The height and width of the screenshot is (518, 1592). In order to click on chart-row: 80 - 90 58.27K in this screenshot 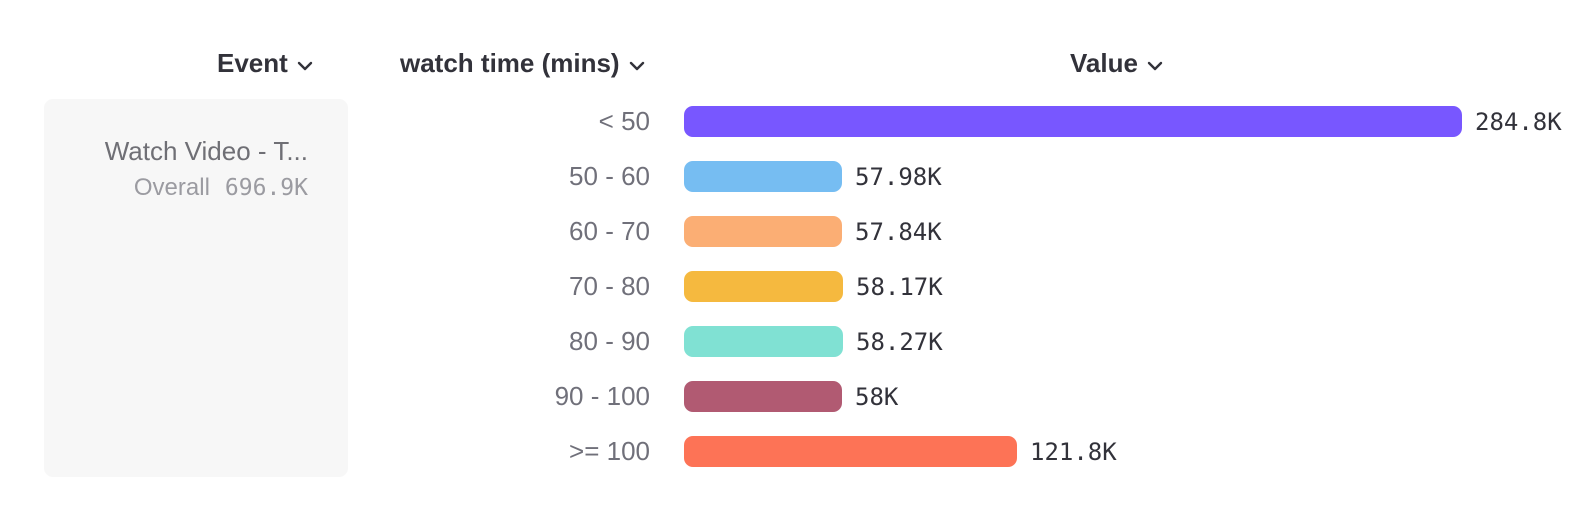, I will do `click(796, 341)`.